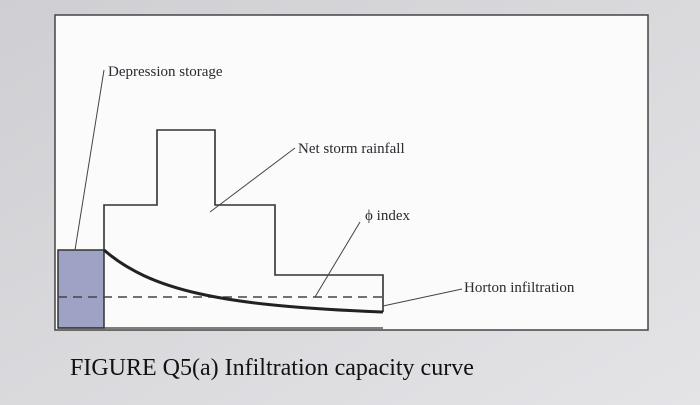  I want to click on label: ϕ index, so click(387, 216).